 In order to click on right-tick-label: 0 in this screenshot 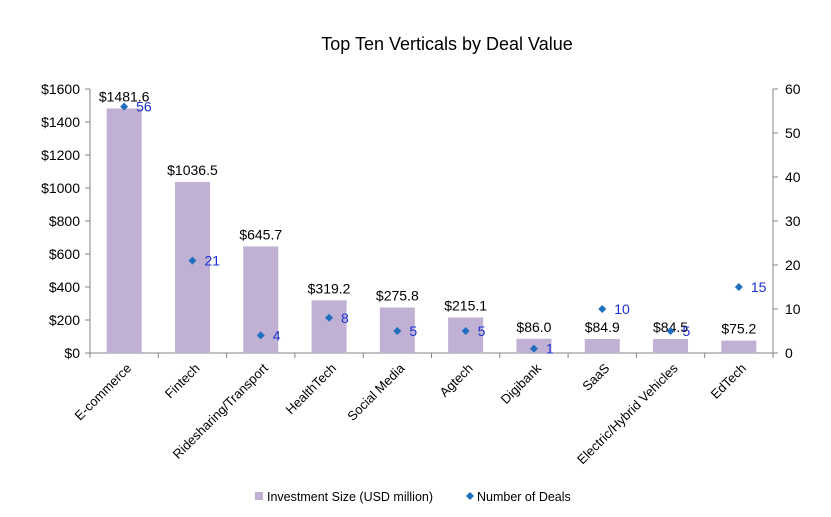, I will do `click(789, 353)`.